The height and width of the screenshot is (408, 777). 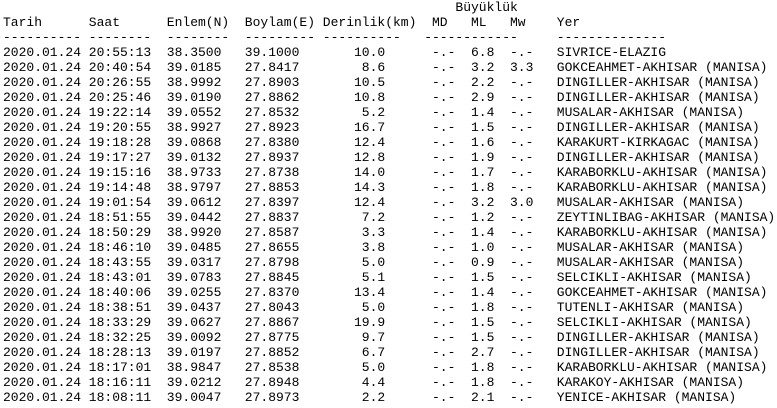 What do you see at coordinates (272, 157) in the screenshot?
I see `longitude: 27.8937` at bounding box center [272, 157].